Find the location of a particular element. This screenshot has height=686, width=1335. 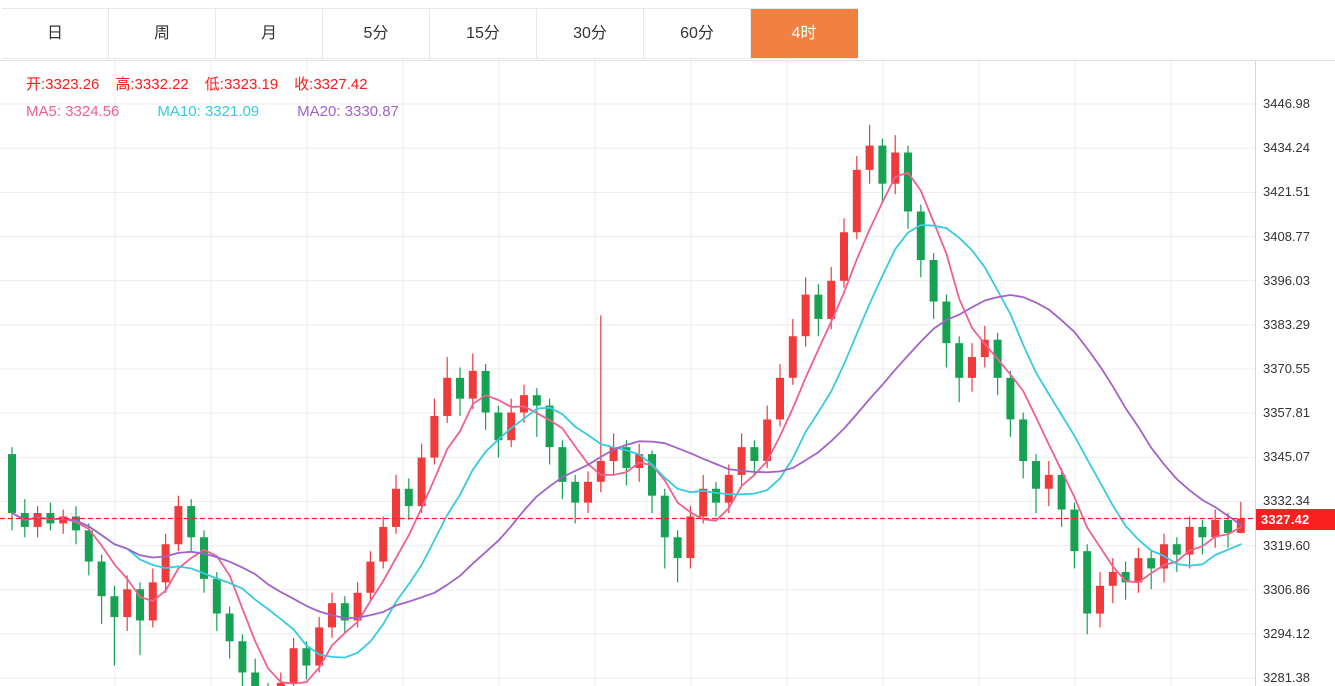

y-axis-tick: 3434.24 is located at coordinates (1286, 148).